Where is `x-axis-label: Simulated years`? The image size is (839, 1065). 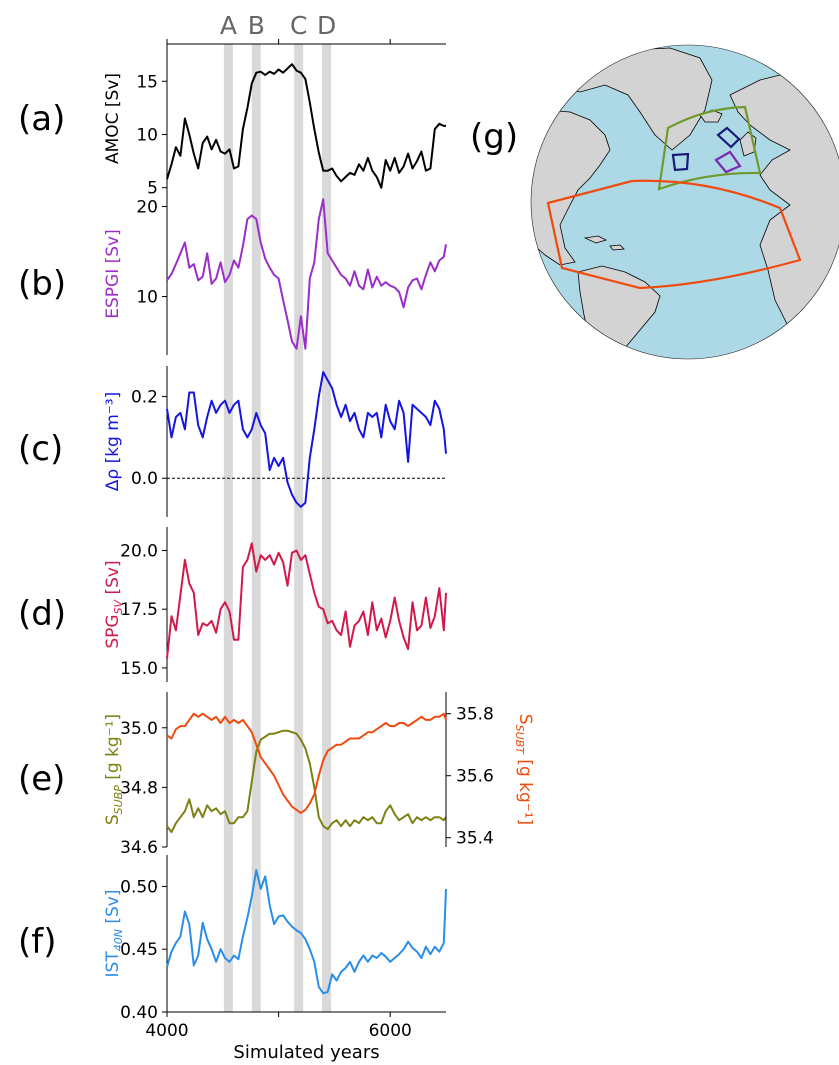 x-axis-label: Simulated years is located at coordinates (306, 1052).